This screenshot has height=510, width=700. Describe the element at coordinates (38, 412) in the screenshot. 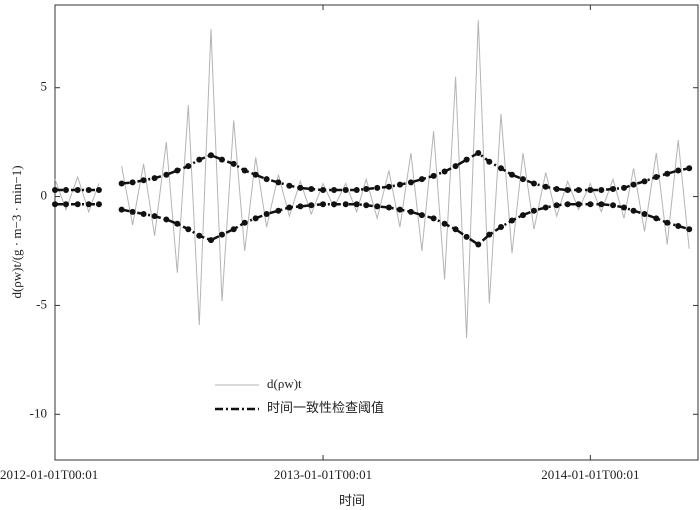

I see `y-tick-label: -10` at that location.